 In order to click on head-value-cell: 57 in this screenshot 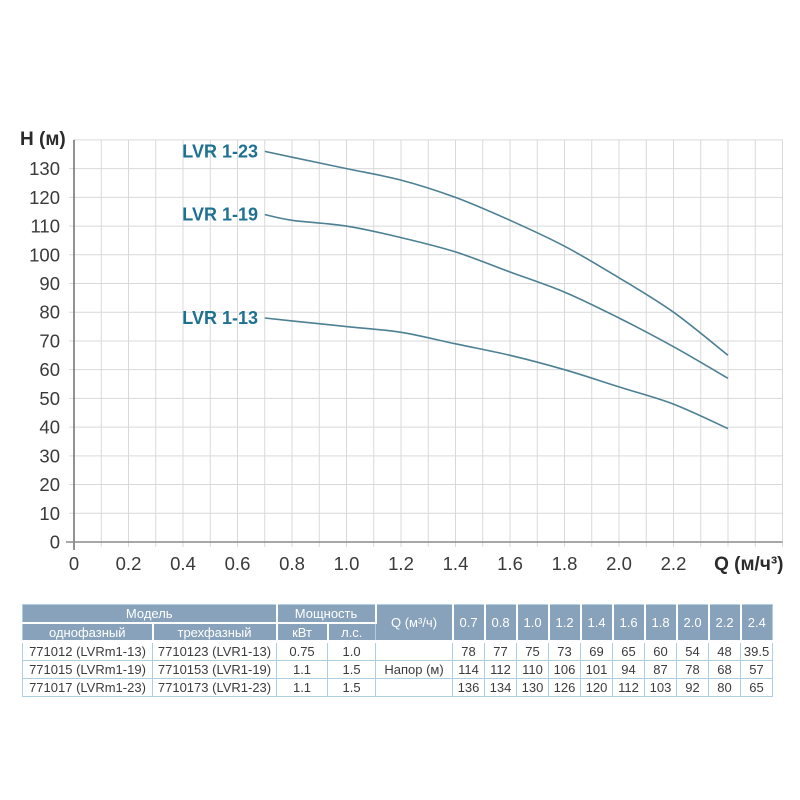, I will do `click(757, 669)`.